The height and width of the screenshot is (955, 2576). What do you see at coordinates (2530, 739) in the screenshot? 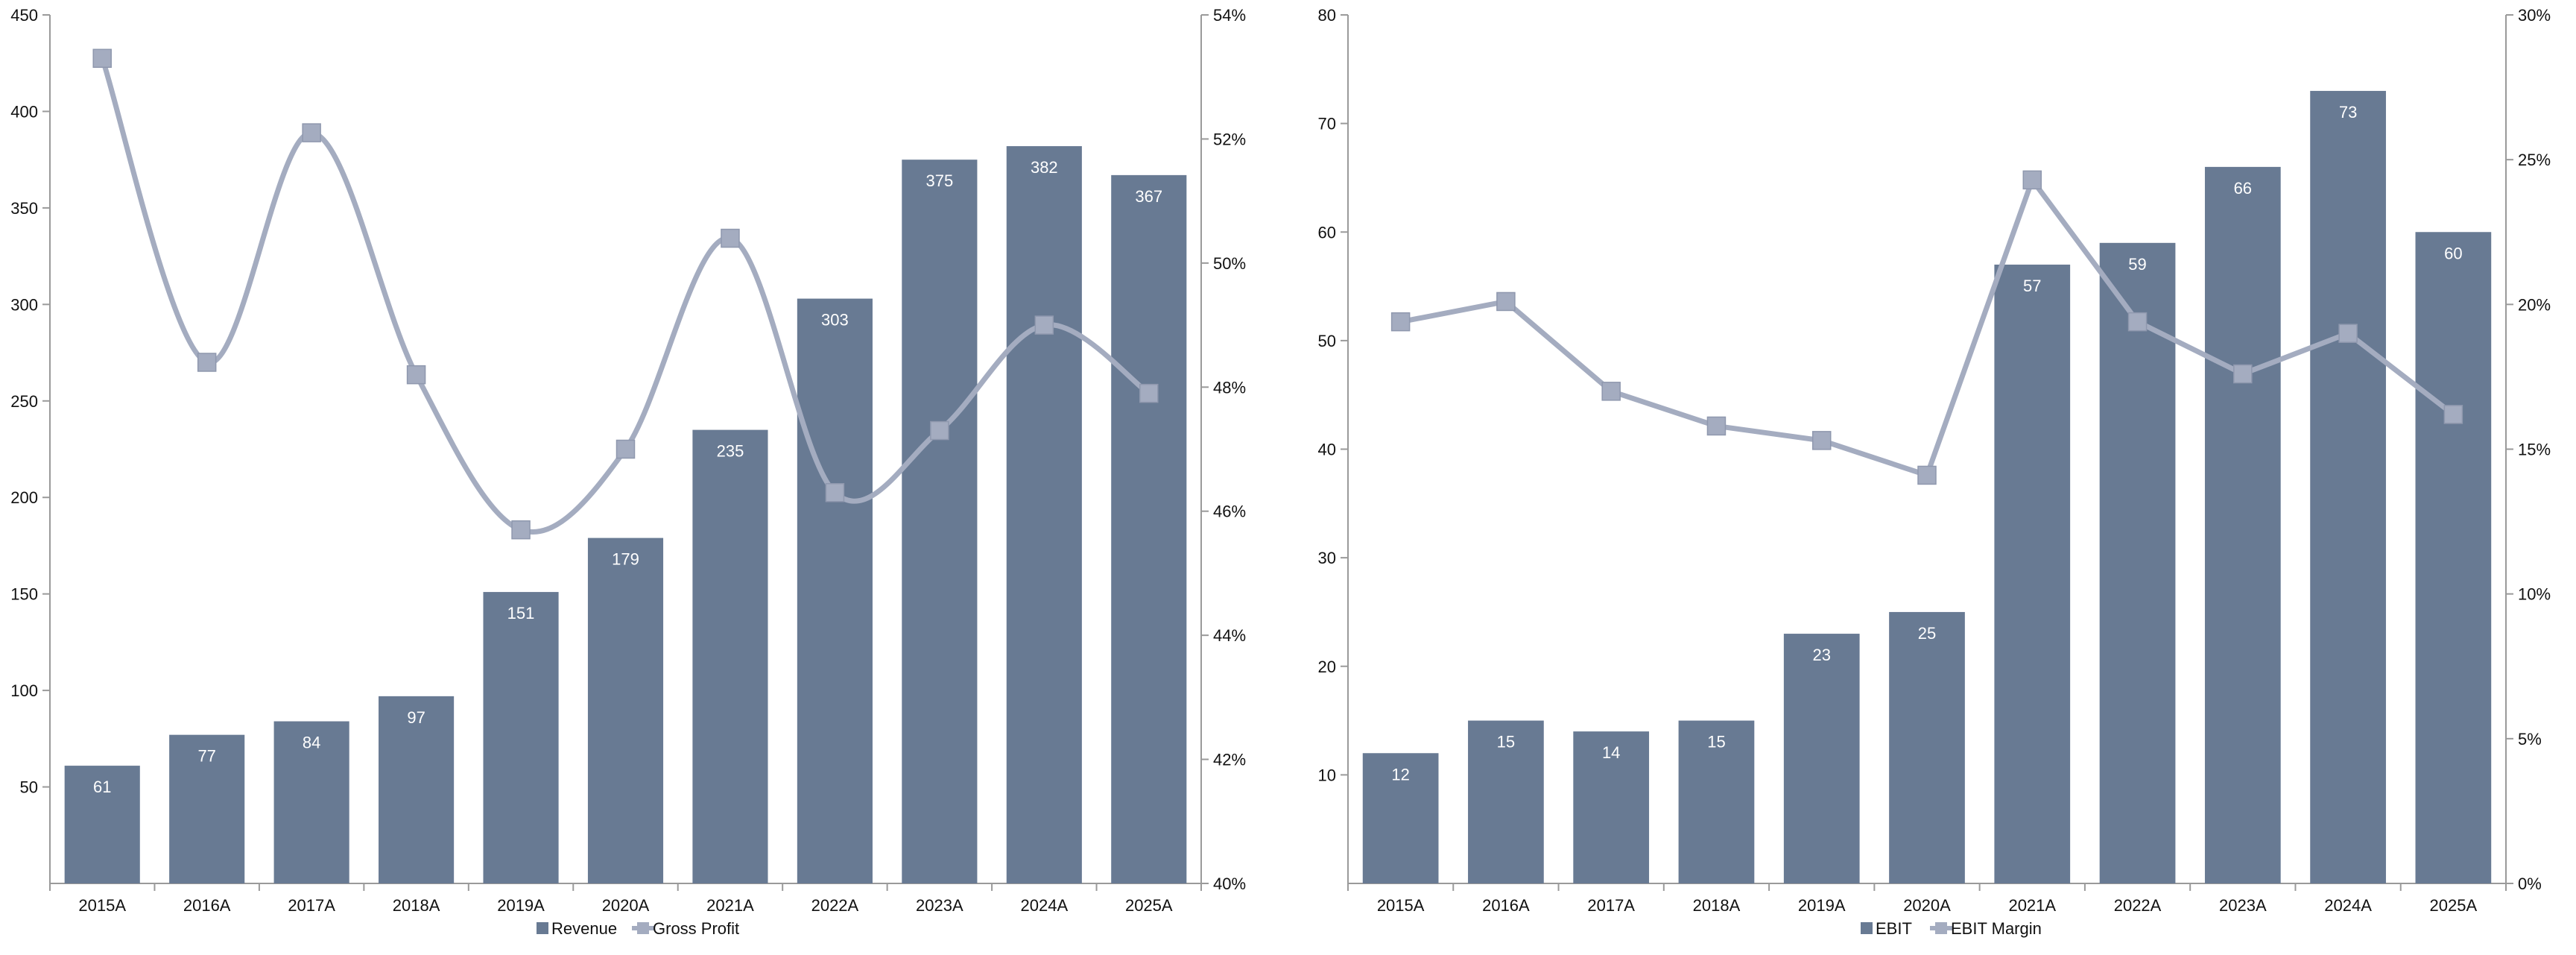
I see `right-tick-label: 5%` at bounding box center [2530, 739].